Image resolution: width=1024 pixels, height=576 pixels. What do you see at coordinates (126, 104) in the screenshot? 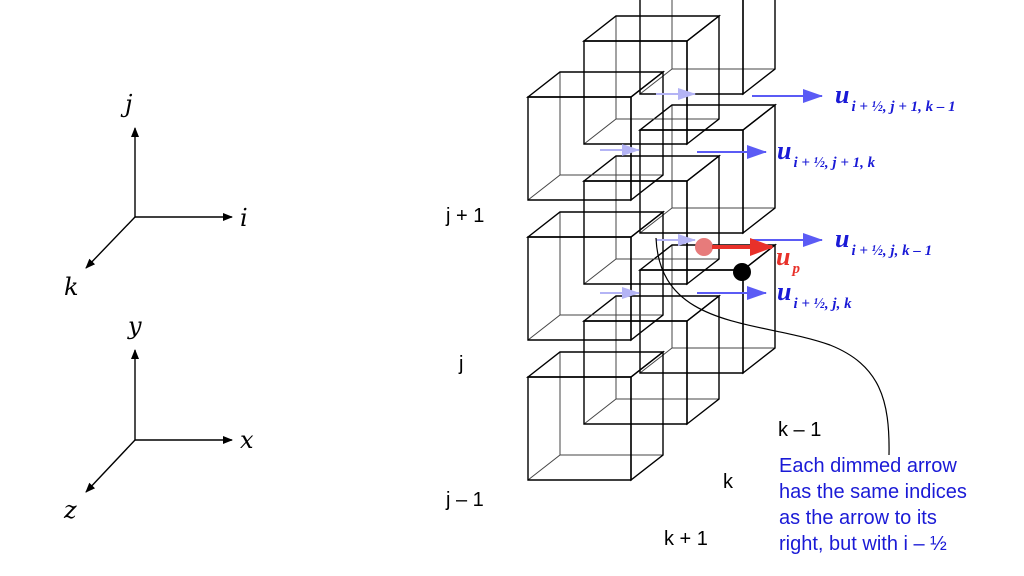
I see `j-axis-label: j` at bounding box center [126, 104].